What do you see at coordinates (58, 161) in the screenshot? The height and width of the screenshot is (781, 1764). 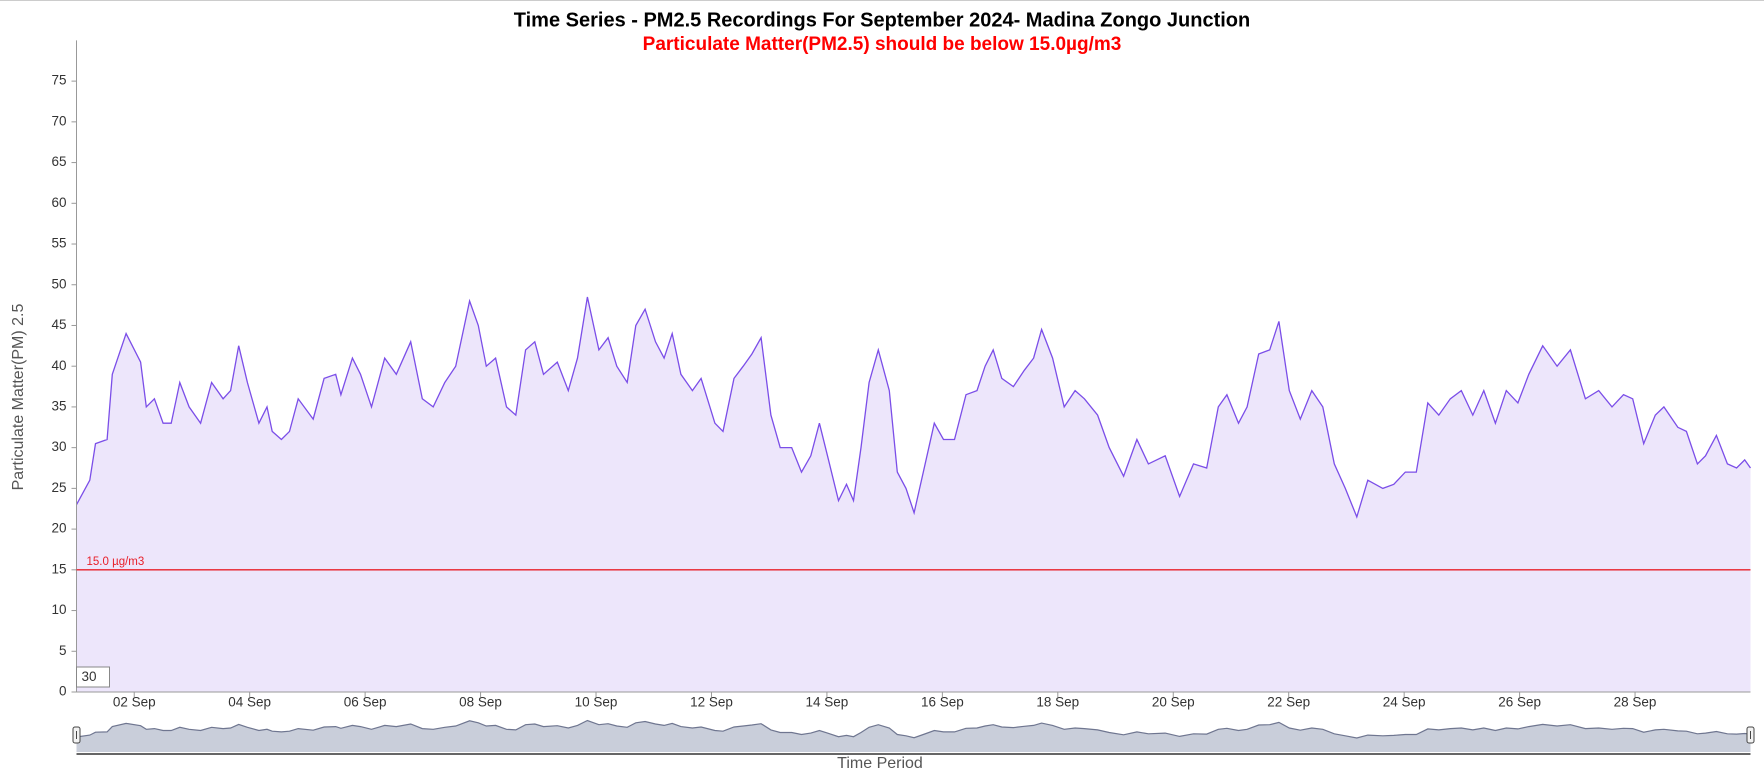 I see `y-tick-label: 65` at bounding box center [58, 161].